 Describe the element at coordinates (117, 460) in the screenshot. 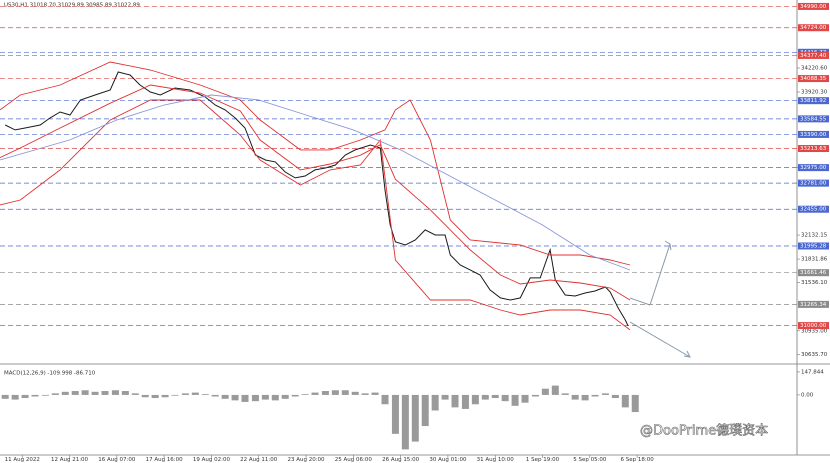

I see `x-tick-label: 16 Aug 07:00` at that location.